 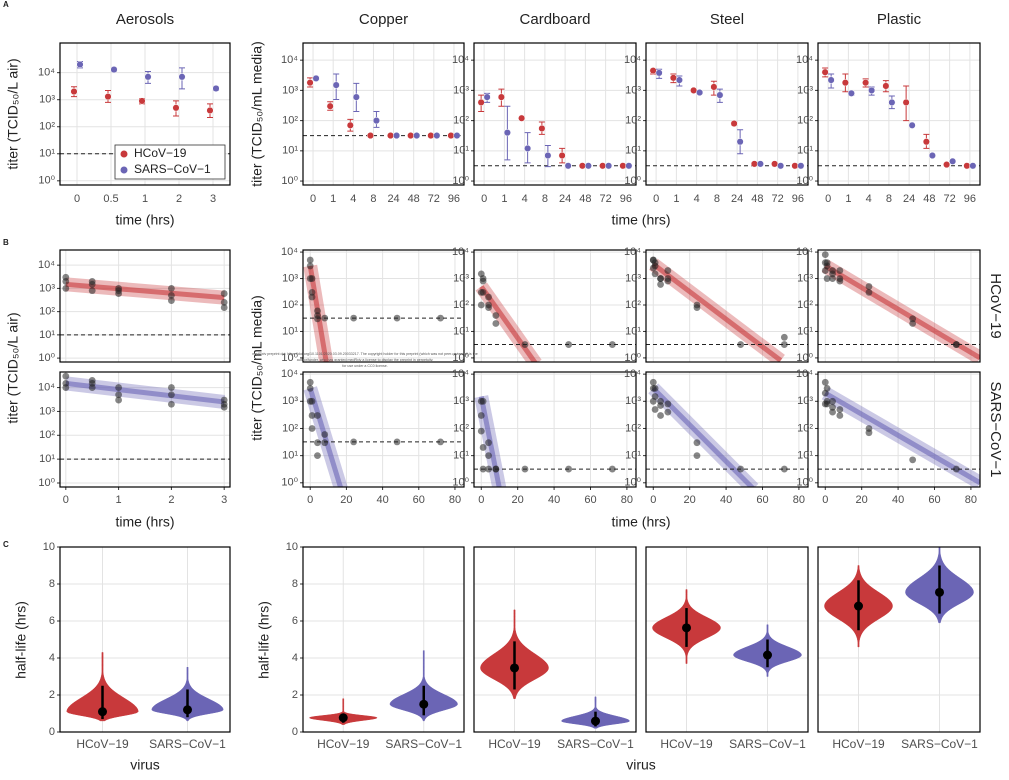 I want to click on y-axis-label: titer (TCID₅₀/mL media), so click(x=257, y=114).